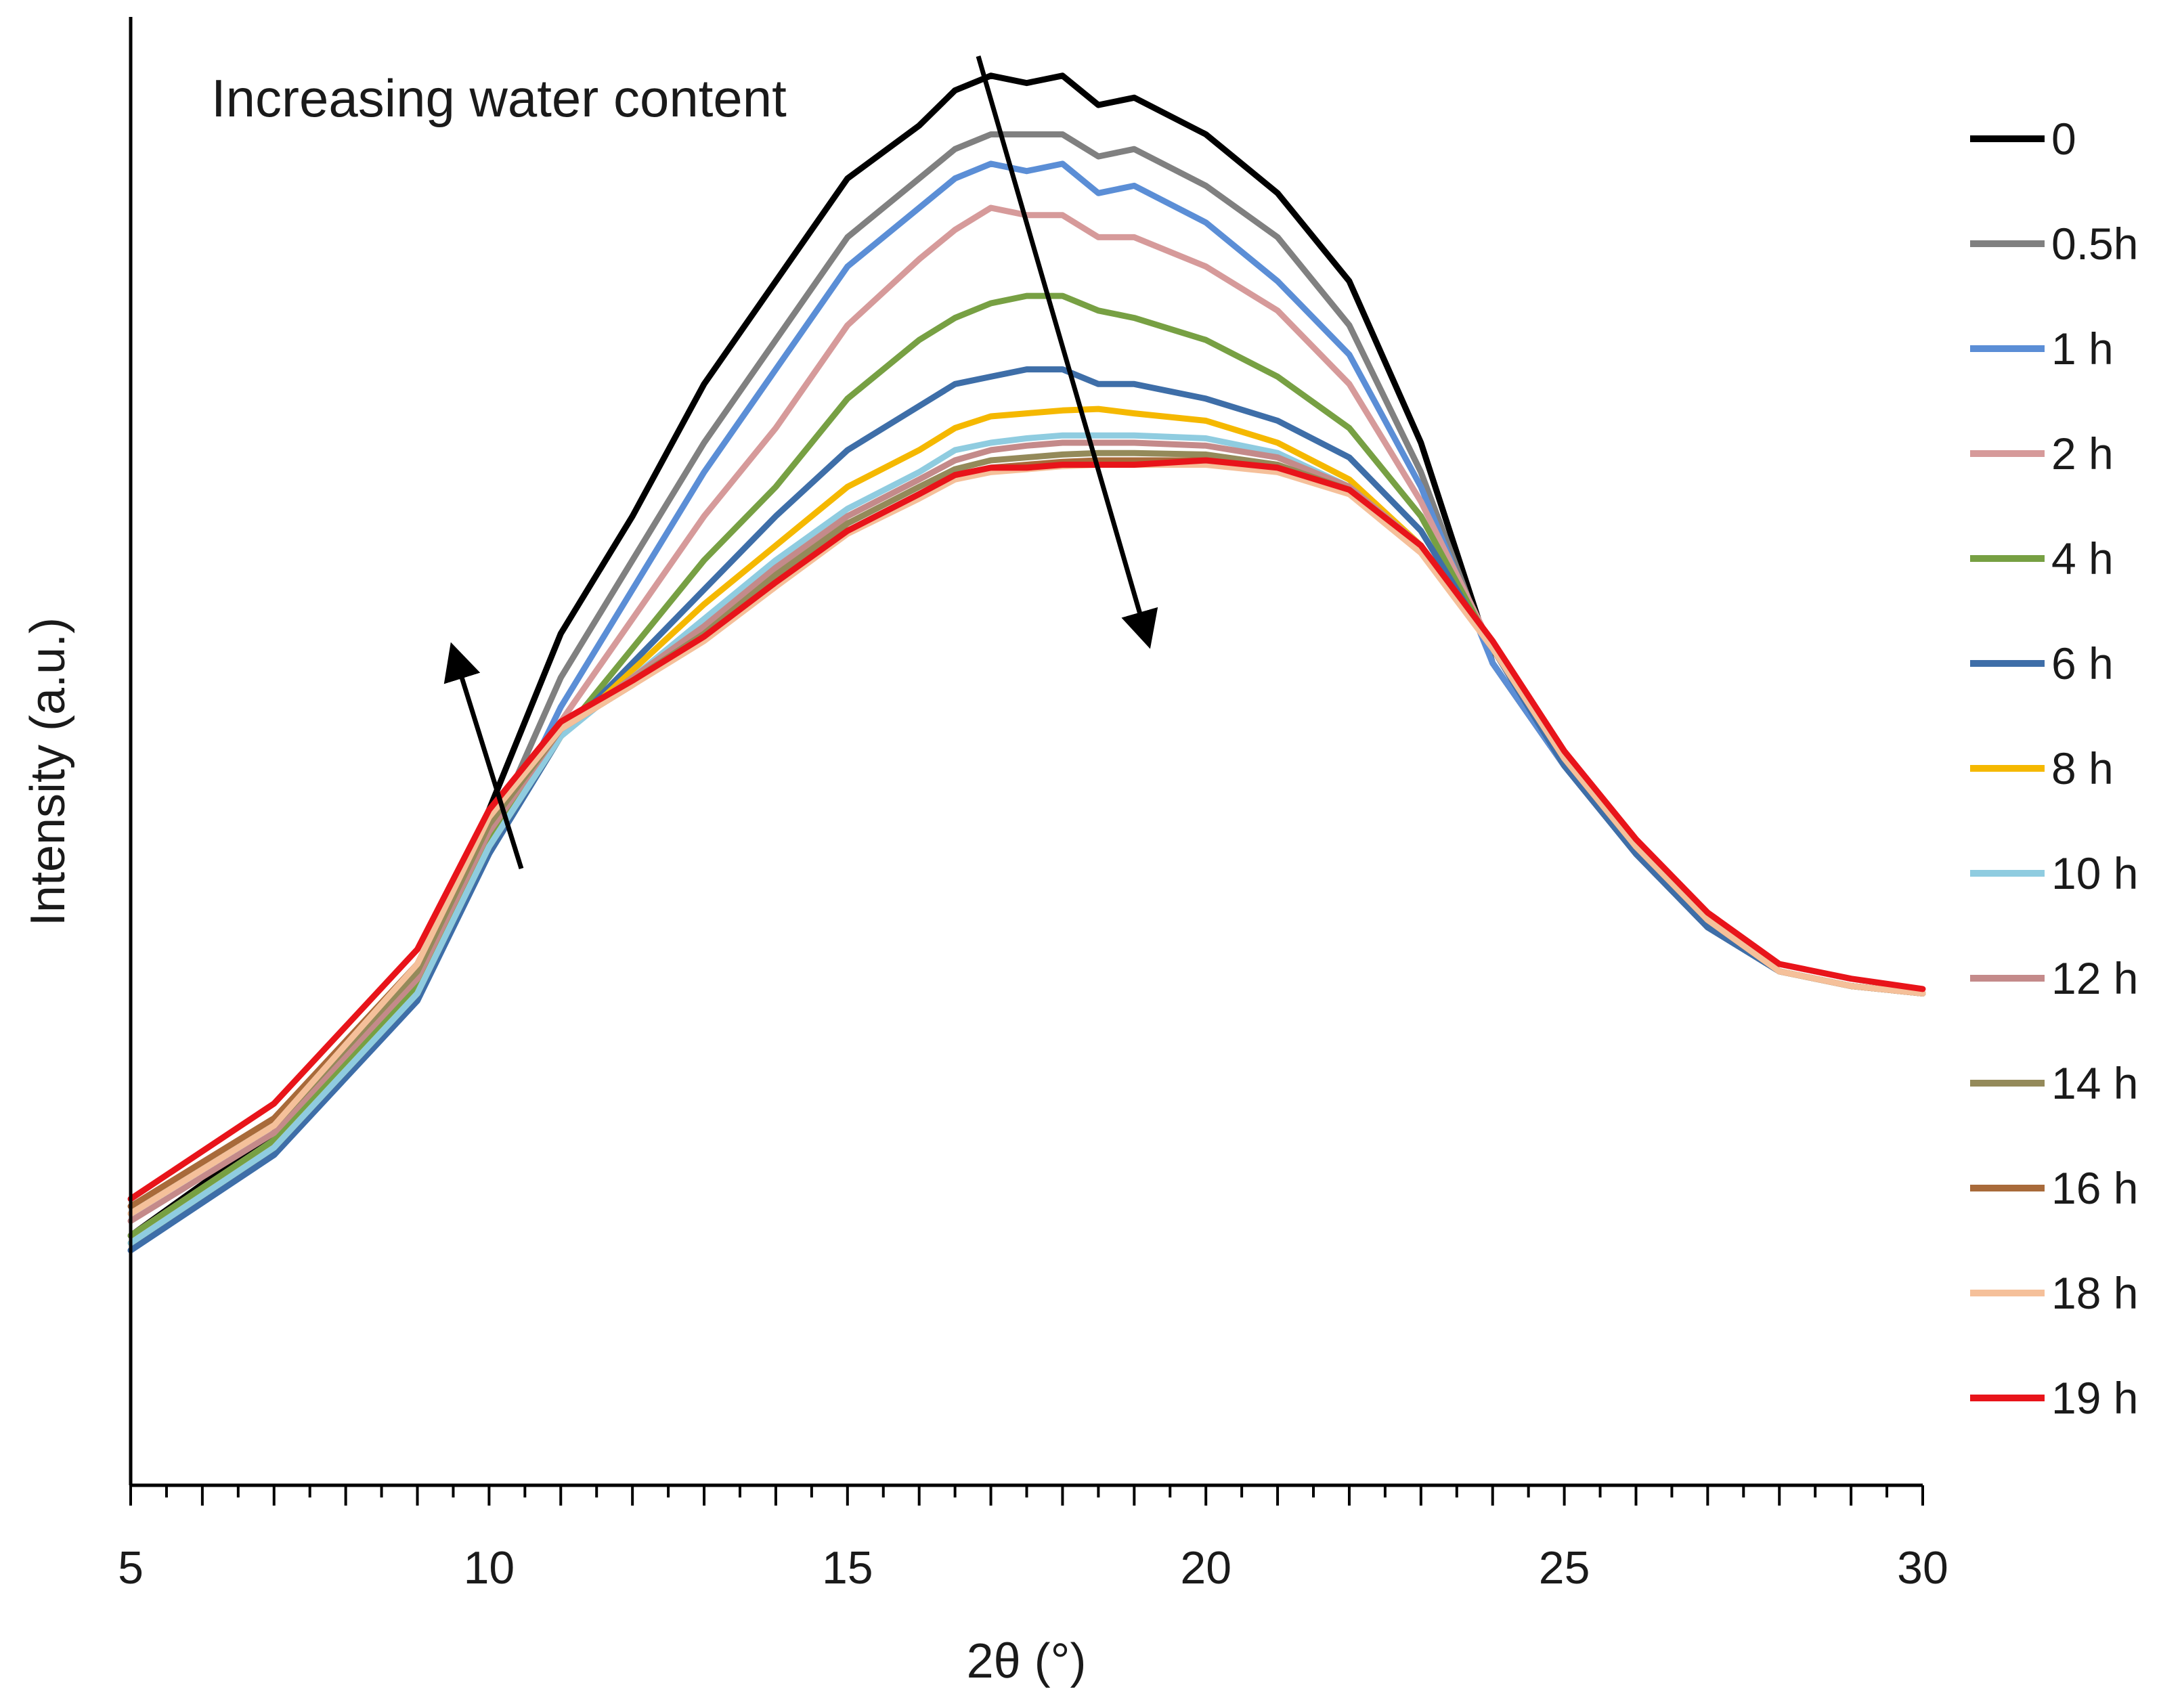  What do you see at coordinates (48, 772) in the screenshot?
I see `y-axis-title: Intensity (a.u.)` at bounding box center [48, 772].